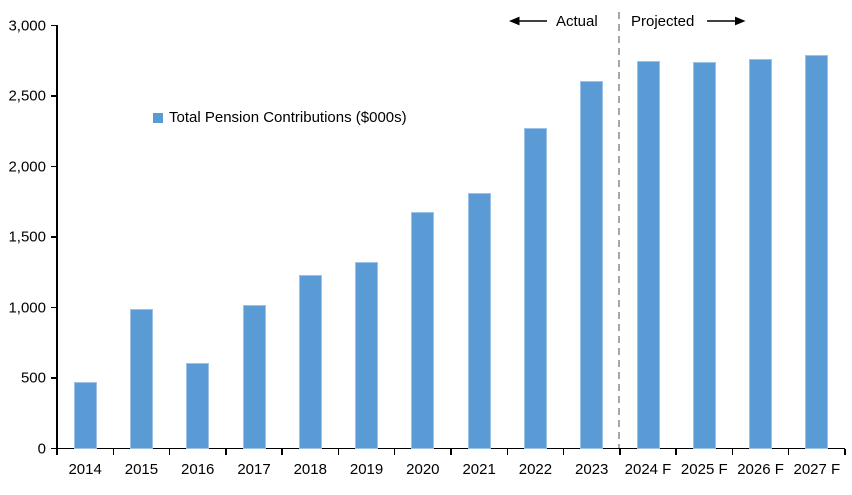 This screenshot has height=495, width=852. Describe the element at coordinates (141, 469) in the screenshot. I see `x-axis-label: 2015` at that location.